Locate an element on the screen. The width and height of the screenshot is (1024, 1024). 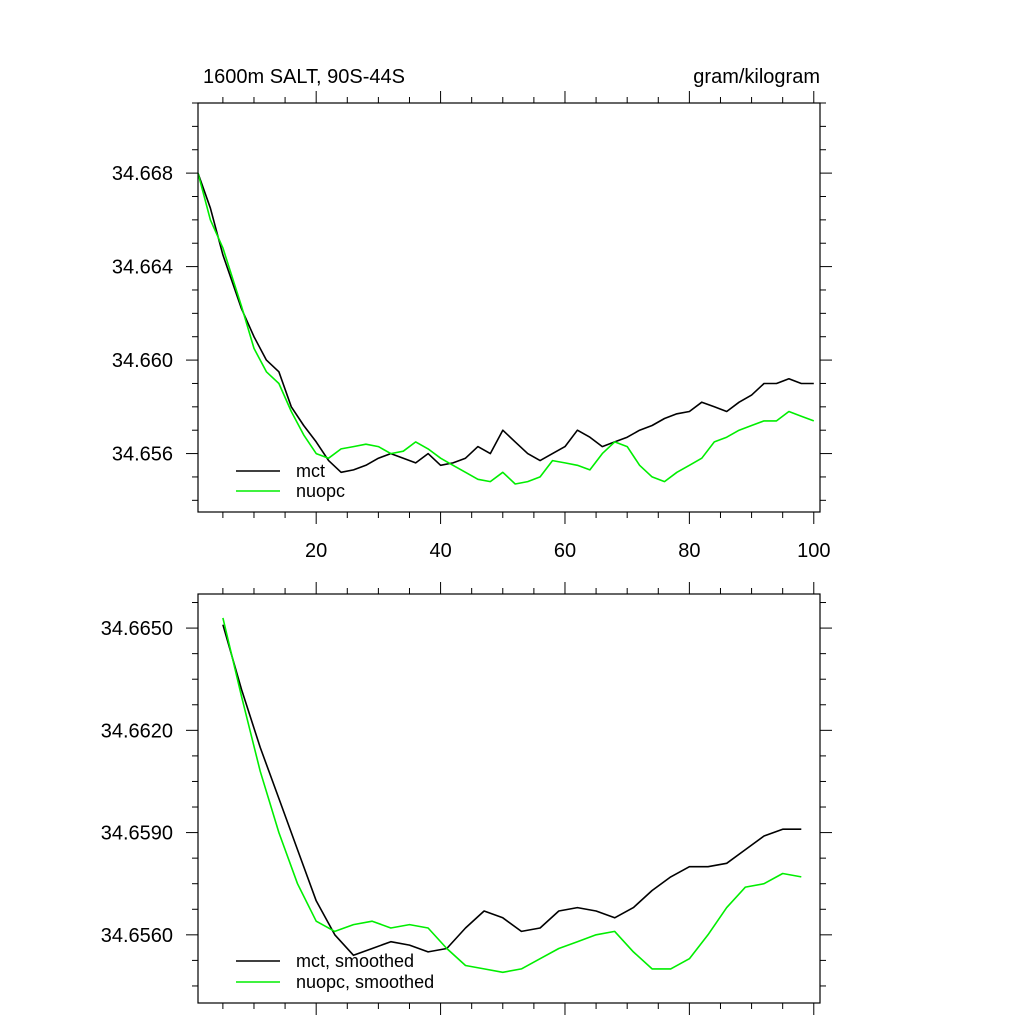
top-x-tick-label: 100 is located at coordinates (813, 551).